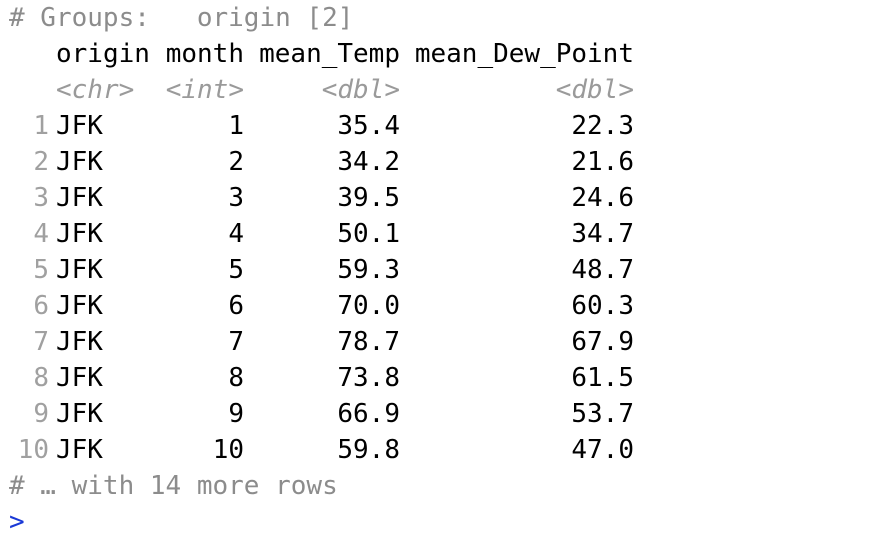 The image size is (884, 544). Describe the element at coordinates (33, 450) in the screenshot. I see `row-number: 10` at that location.